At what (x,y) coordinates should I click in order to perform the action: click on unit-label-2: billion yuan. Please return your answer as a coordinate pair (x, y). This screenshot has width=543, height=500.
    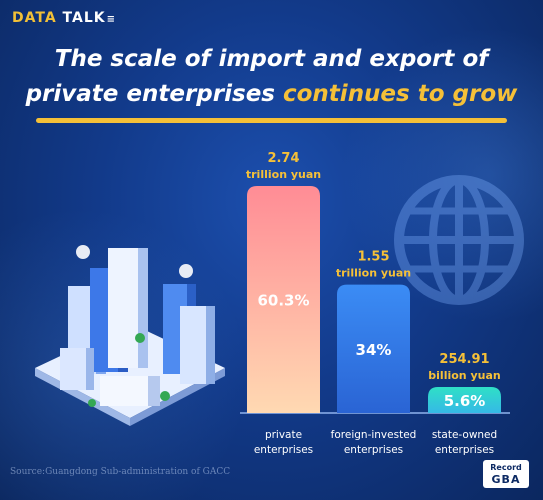
    Looking at the image, I should click on (464, 375).